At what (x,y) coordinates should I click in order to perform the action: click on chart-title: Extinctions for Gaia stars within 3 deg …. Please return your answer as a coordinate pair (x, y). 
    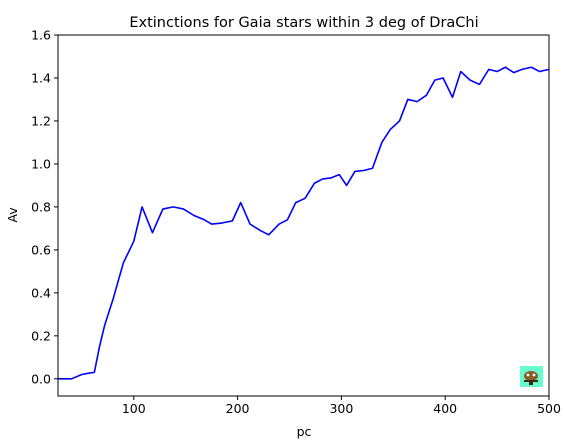
    Looking at the image, I should click on (303, 23).